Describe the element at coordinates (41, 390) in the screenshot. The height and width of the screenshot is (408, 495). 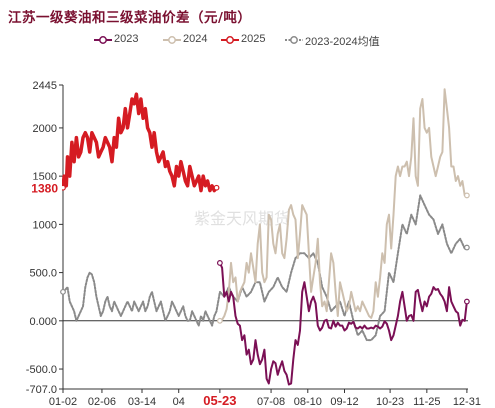
I see `y-tick-label: -707.0` at that location.